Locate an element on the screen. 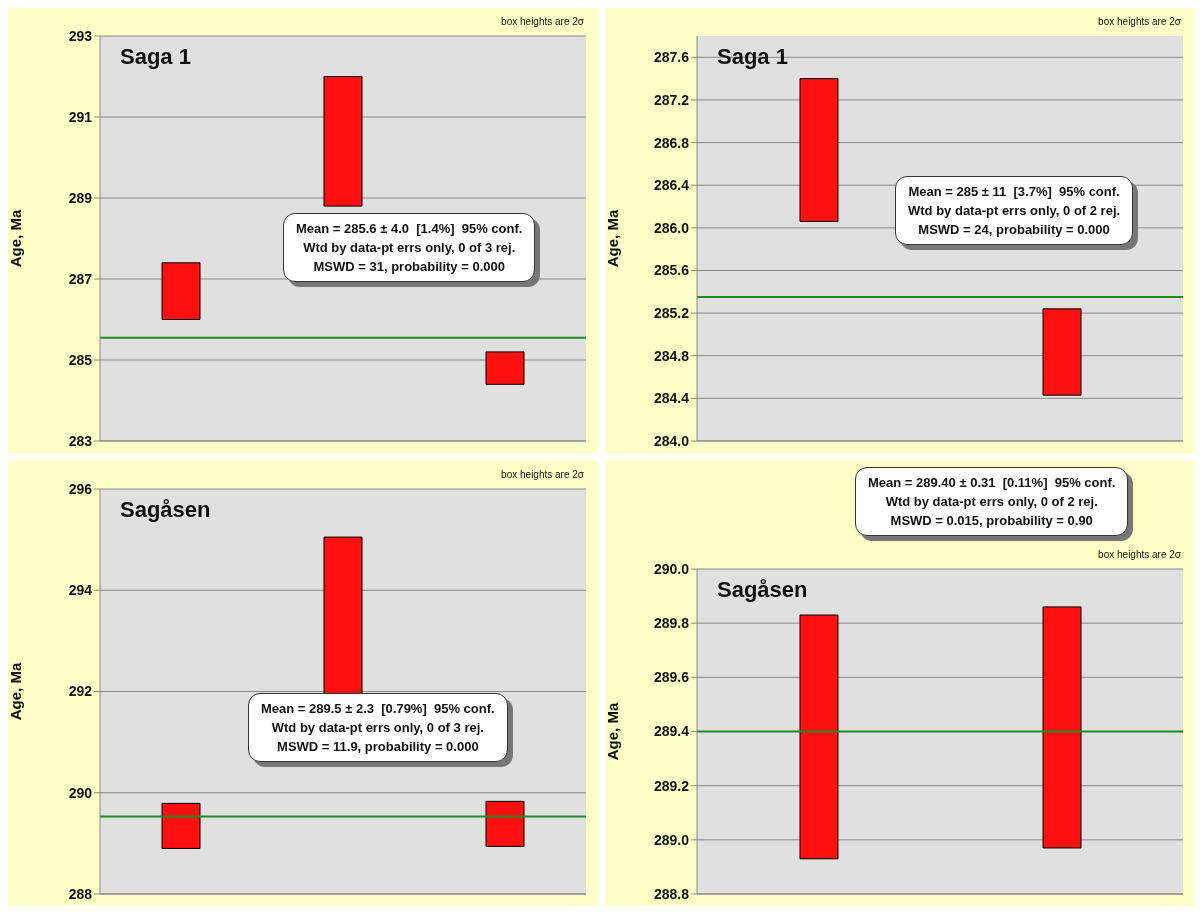  y-tick-label: 285 is located at coordinates (80, 359).